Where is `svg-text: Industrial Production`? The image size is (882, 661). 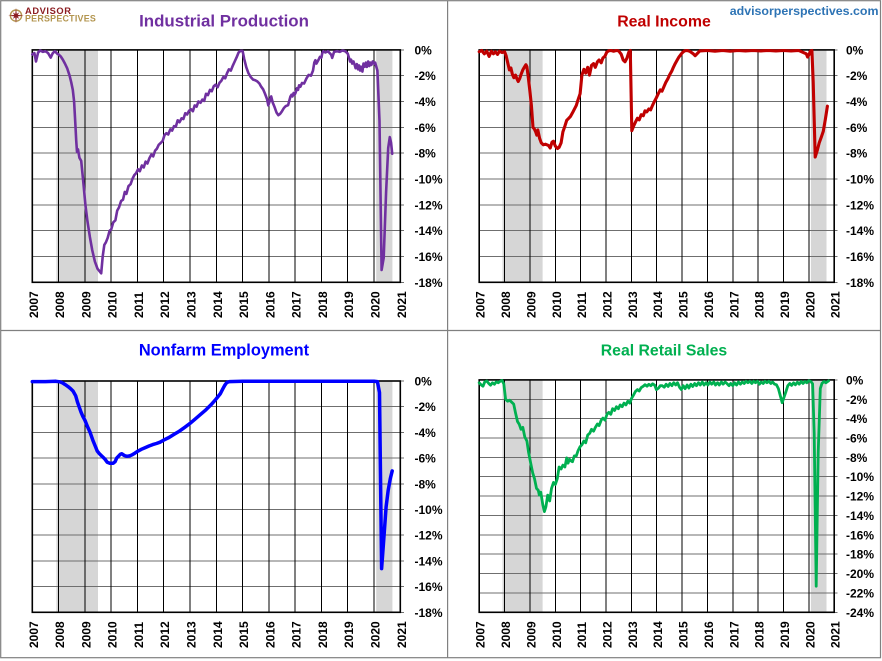 svg-text: Industrial Production is located at coordinates (224, 21).